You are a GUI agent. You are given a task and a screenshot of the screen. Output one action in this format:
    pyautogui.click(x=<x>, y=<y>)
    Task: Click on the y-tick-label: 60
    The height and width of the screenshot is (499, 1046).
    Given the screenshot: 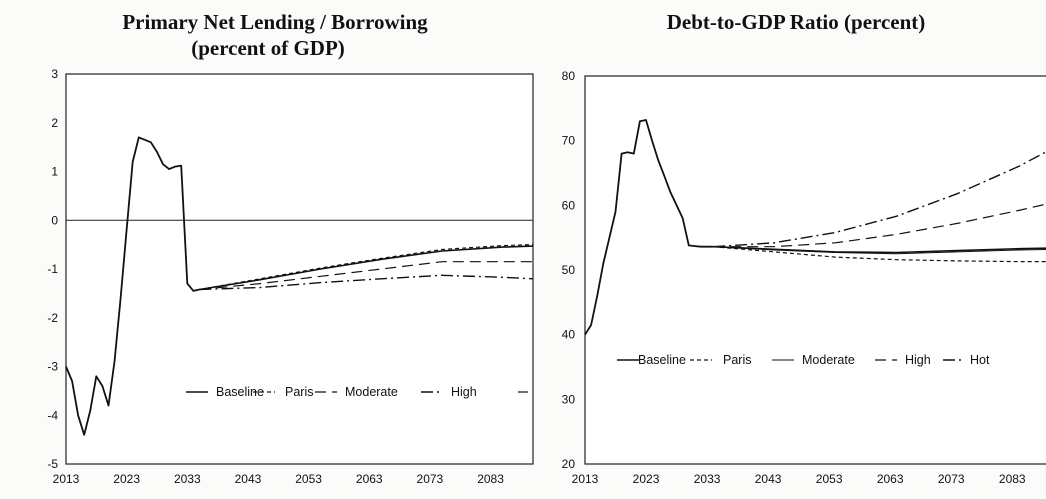 What is the action you would take?
    pyautogui.click(x=569, y=205)
    